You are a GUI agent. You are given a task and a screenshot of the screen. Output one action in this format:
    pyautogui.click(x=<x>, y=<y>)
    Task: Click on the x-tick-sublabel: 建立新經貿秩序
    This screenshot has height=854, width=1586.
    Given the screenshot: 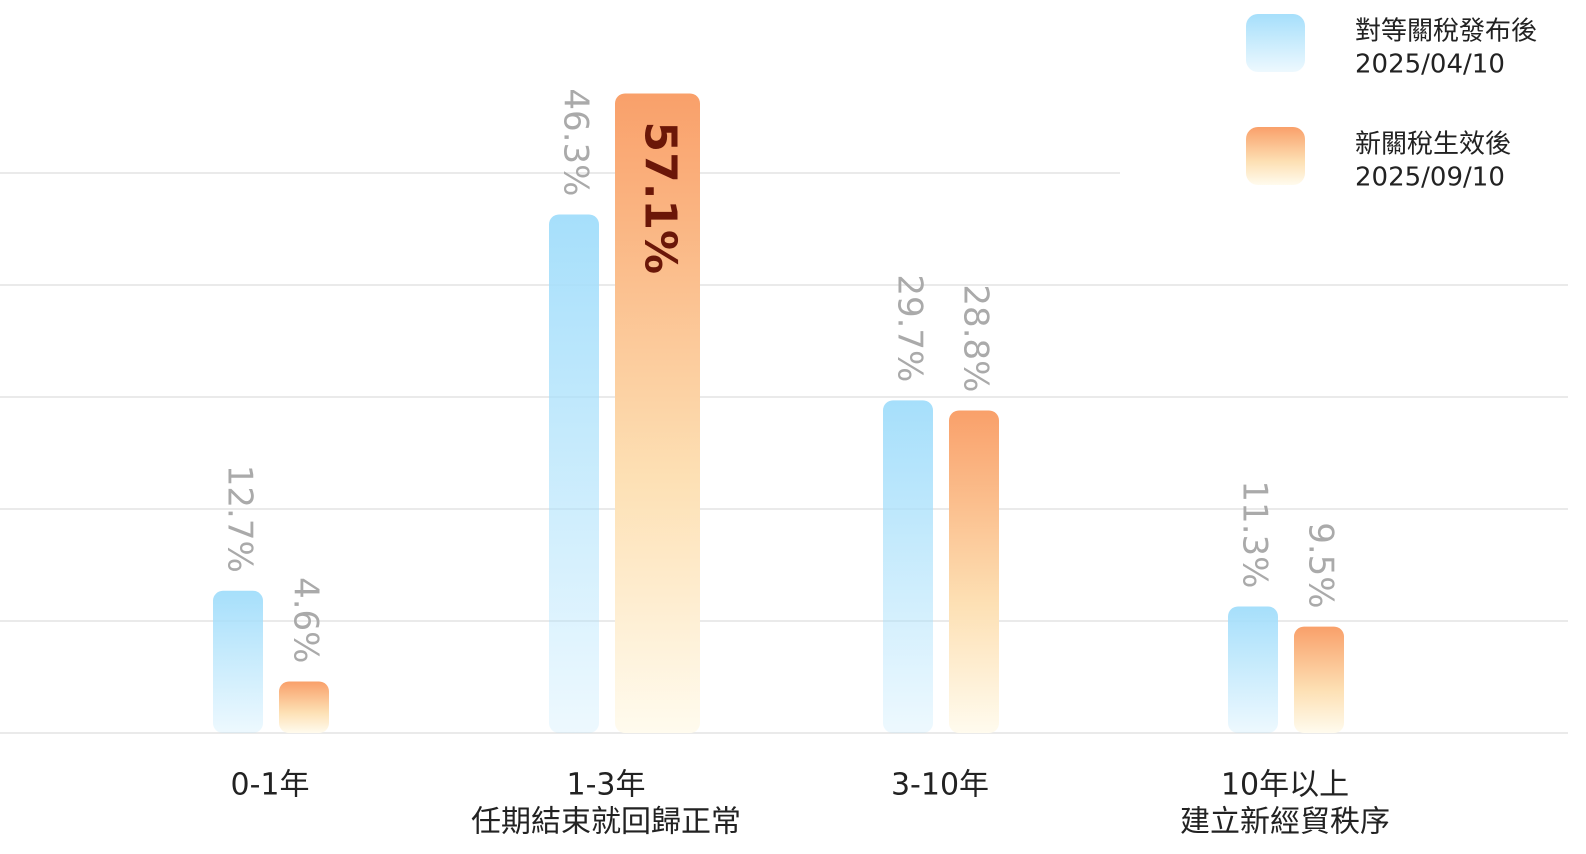 What is the action you would take?
    pyautogui.click(x=1285, y=822)
    